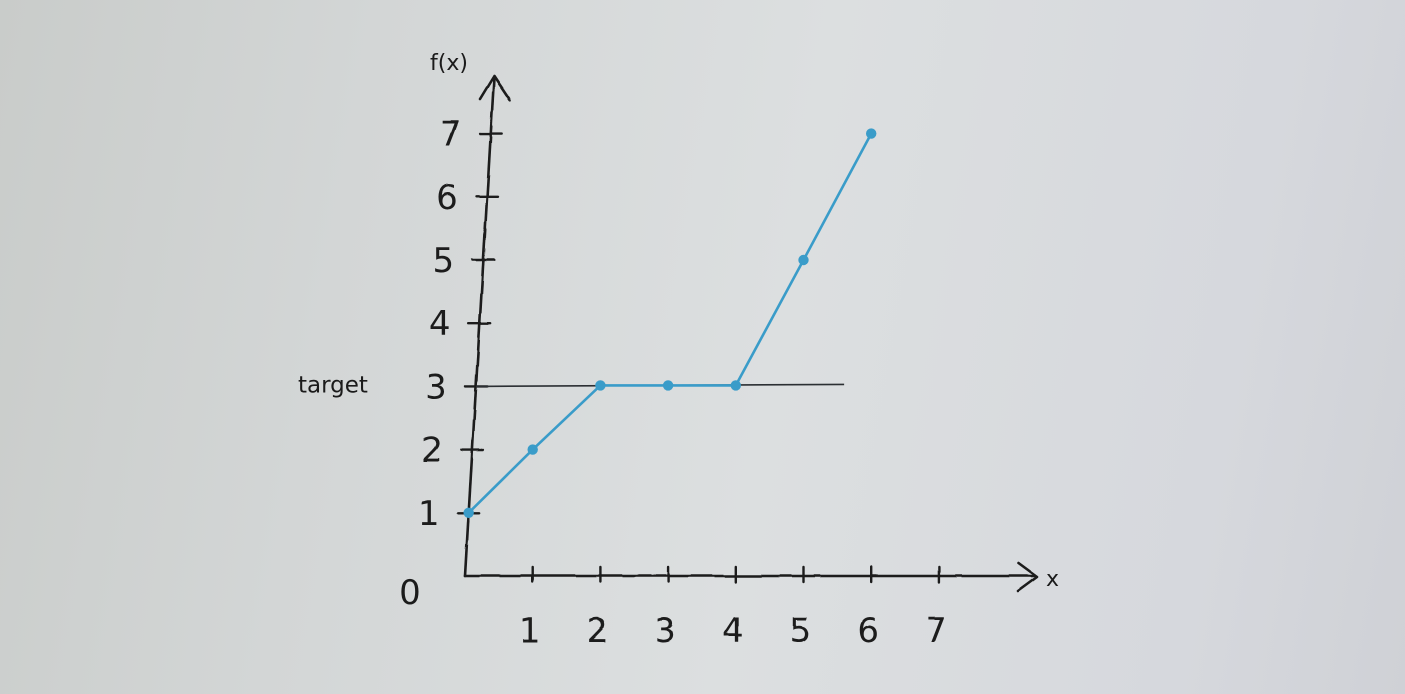 The width and height of the screenshot is (1405, 694). I want to click on y-tick-label: 2, so click(433, 451).